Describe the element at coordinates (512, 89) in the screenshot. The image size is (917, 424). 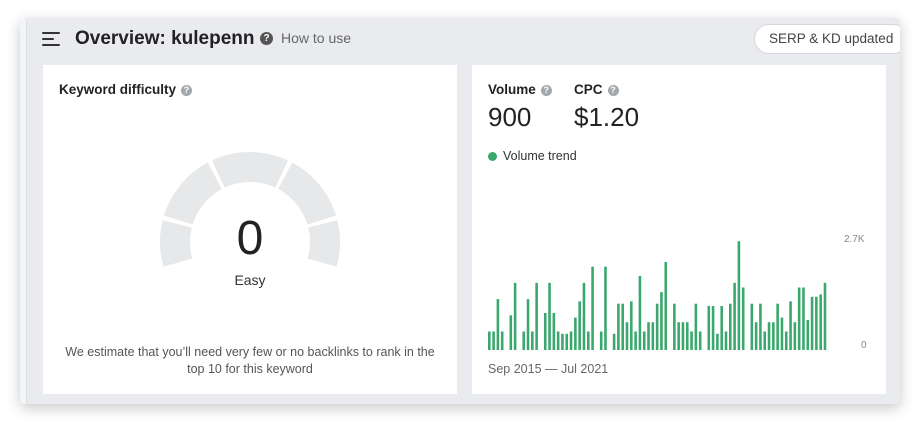
I see `volume-label: Volume` at that location.